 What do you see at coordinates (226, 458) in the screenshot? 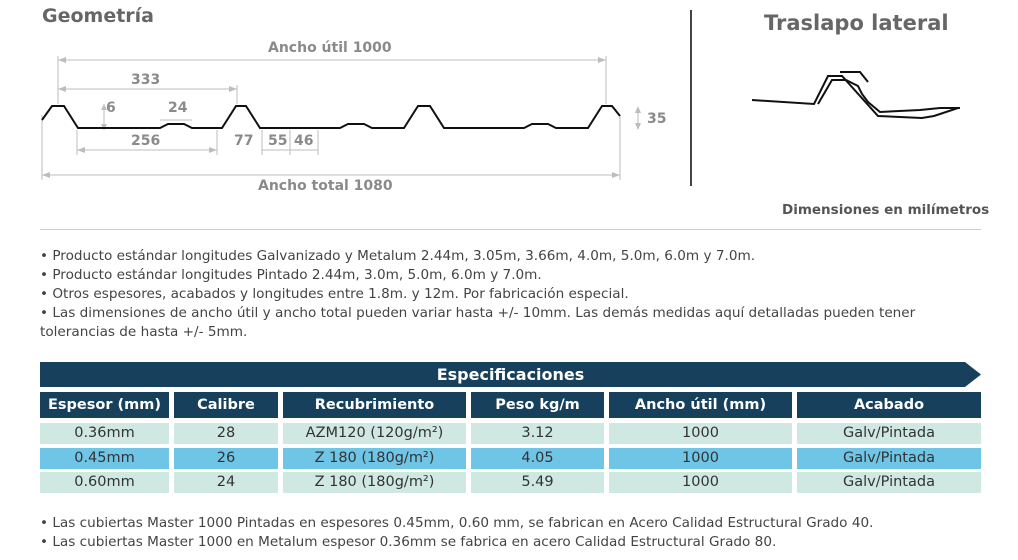
I see `table-cell: 26` at bounding box center [226, 458].